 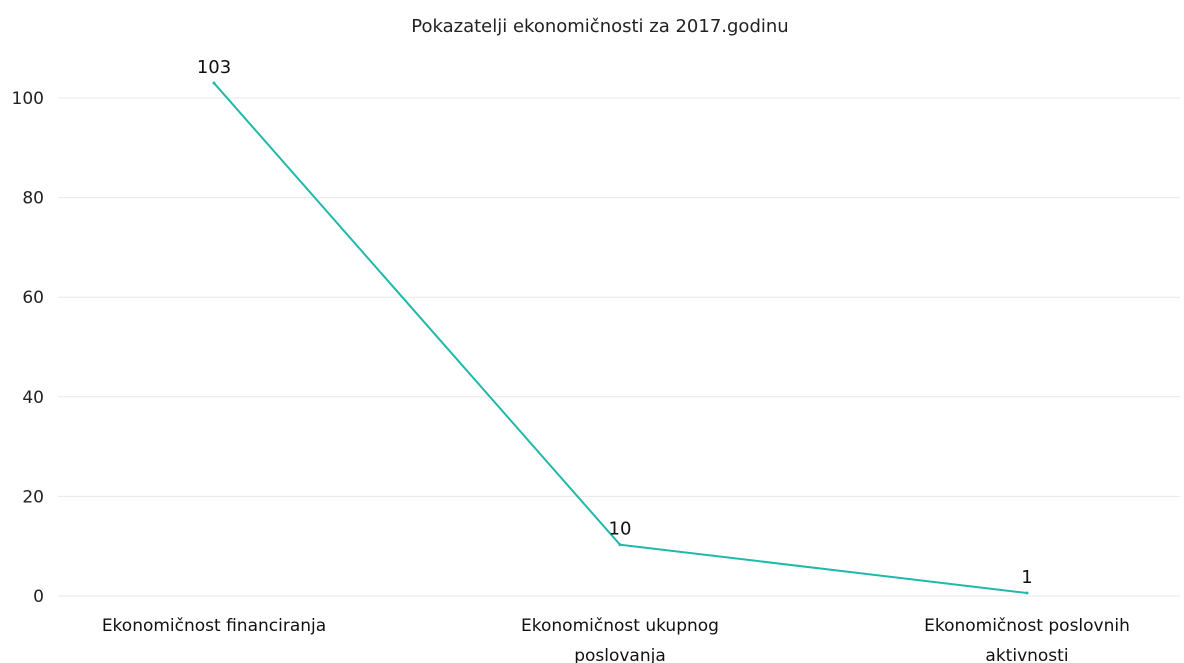 What do you see at coordinates (620, 529) in the screenshot?
I see `data-label-1: 10` at bounding box center [620, 529].